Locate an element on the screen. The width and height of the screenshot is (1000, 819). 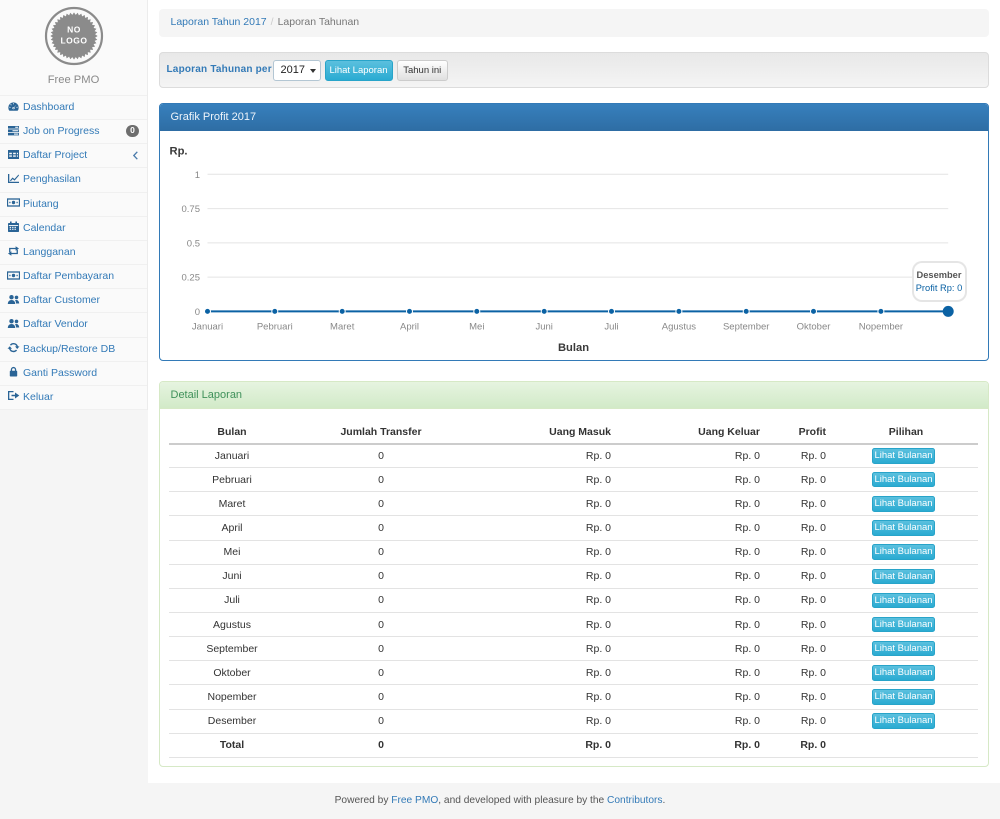
svg-text: Mei is located at coordinates (476, 327).